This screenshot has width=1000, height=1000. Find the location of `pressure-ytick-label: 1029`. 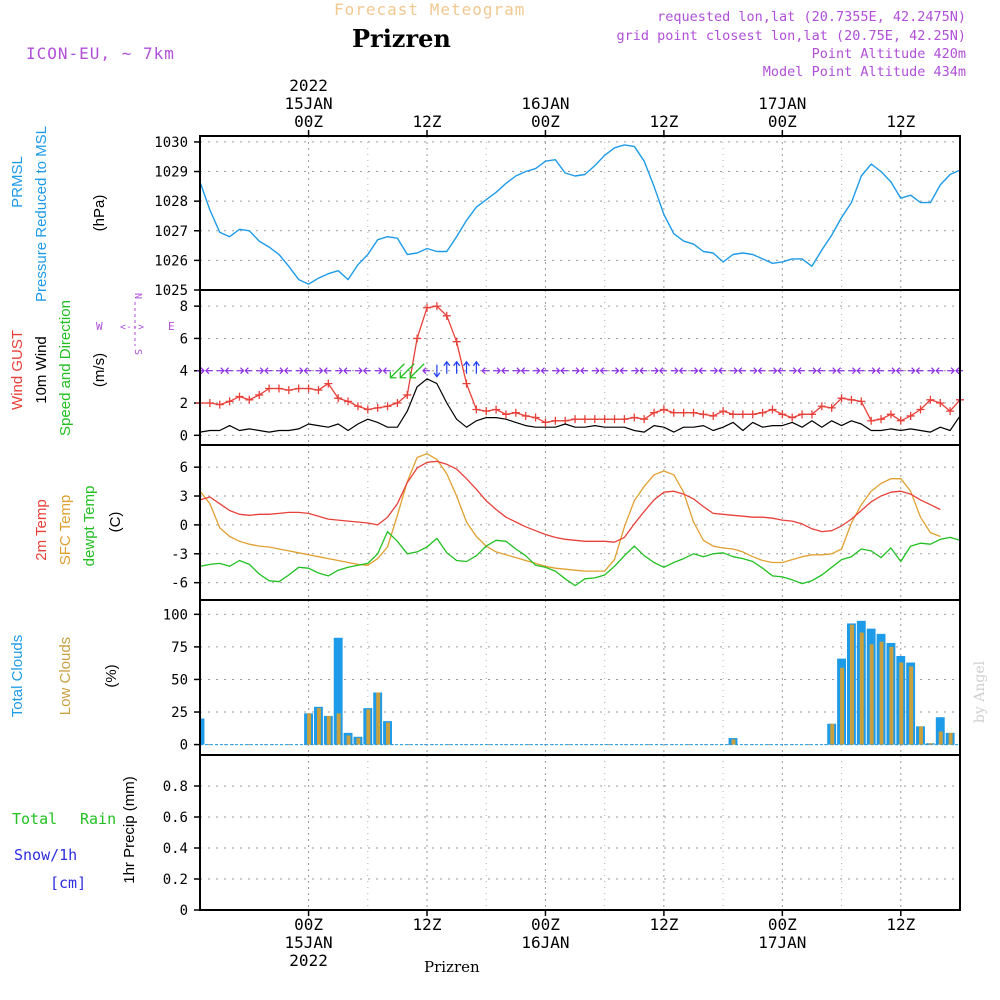

pressure-ytick-label: 1029 is located at coordinates (171, 173).